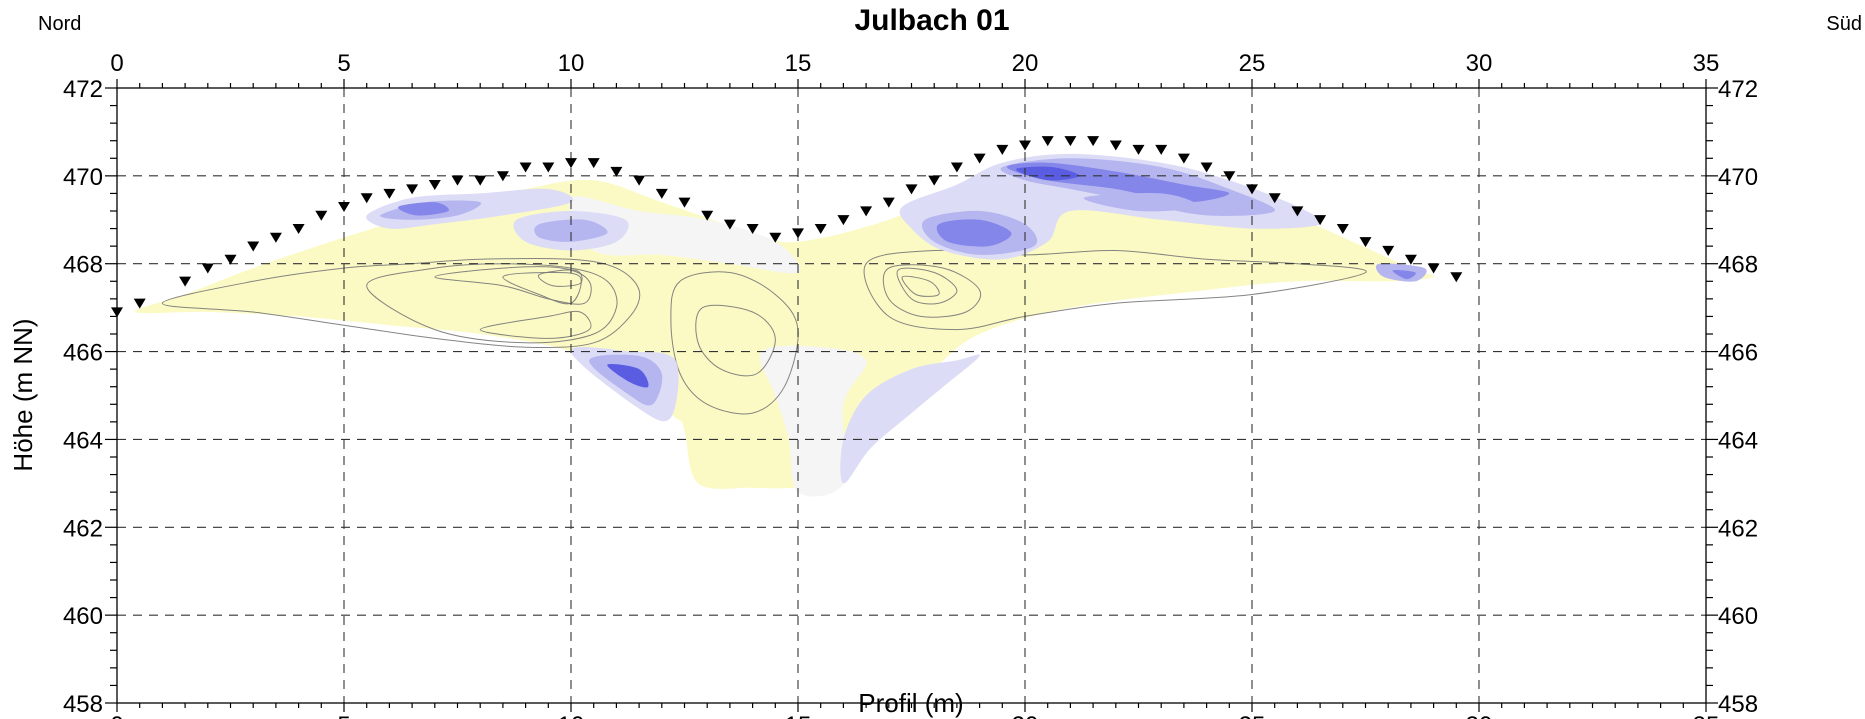  Describe the element at coordinates (931, 20) in the screenshot. I see `chart-title: Julbach 01` at that location.